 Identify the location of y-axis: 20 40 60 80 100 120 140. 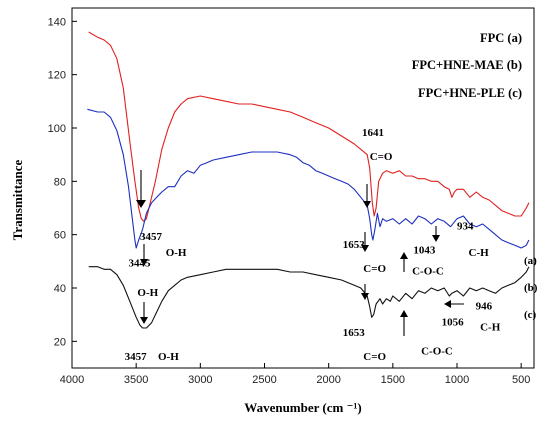
(62, 182).